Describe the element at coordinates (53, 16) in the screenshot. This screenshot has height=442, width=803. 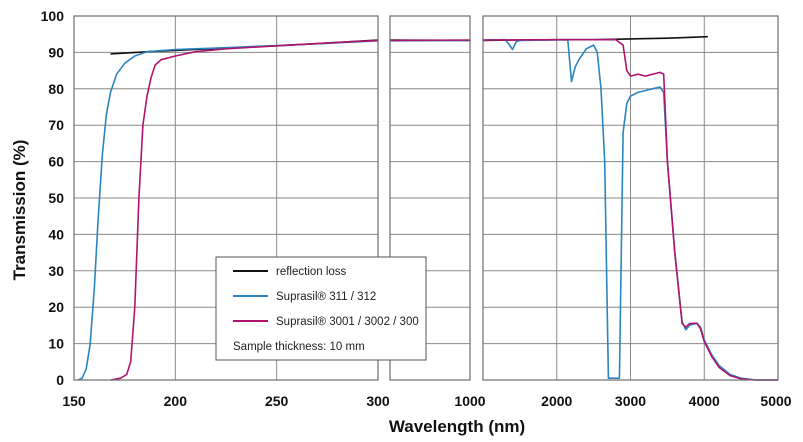
I see `y-tick-label: 100` at that location.